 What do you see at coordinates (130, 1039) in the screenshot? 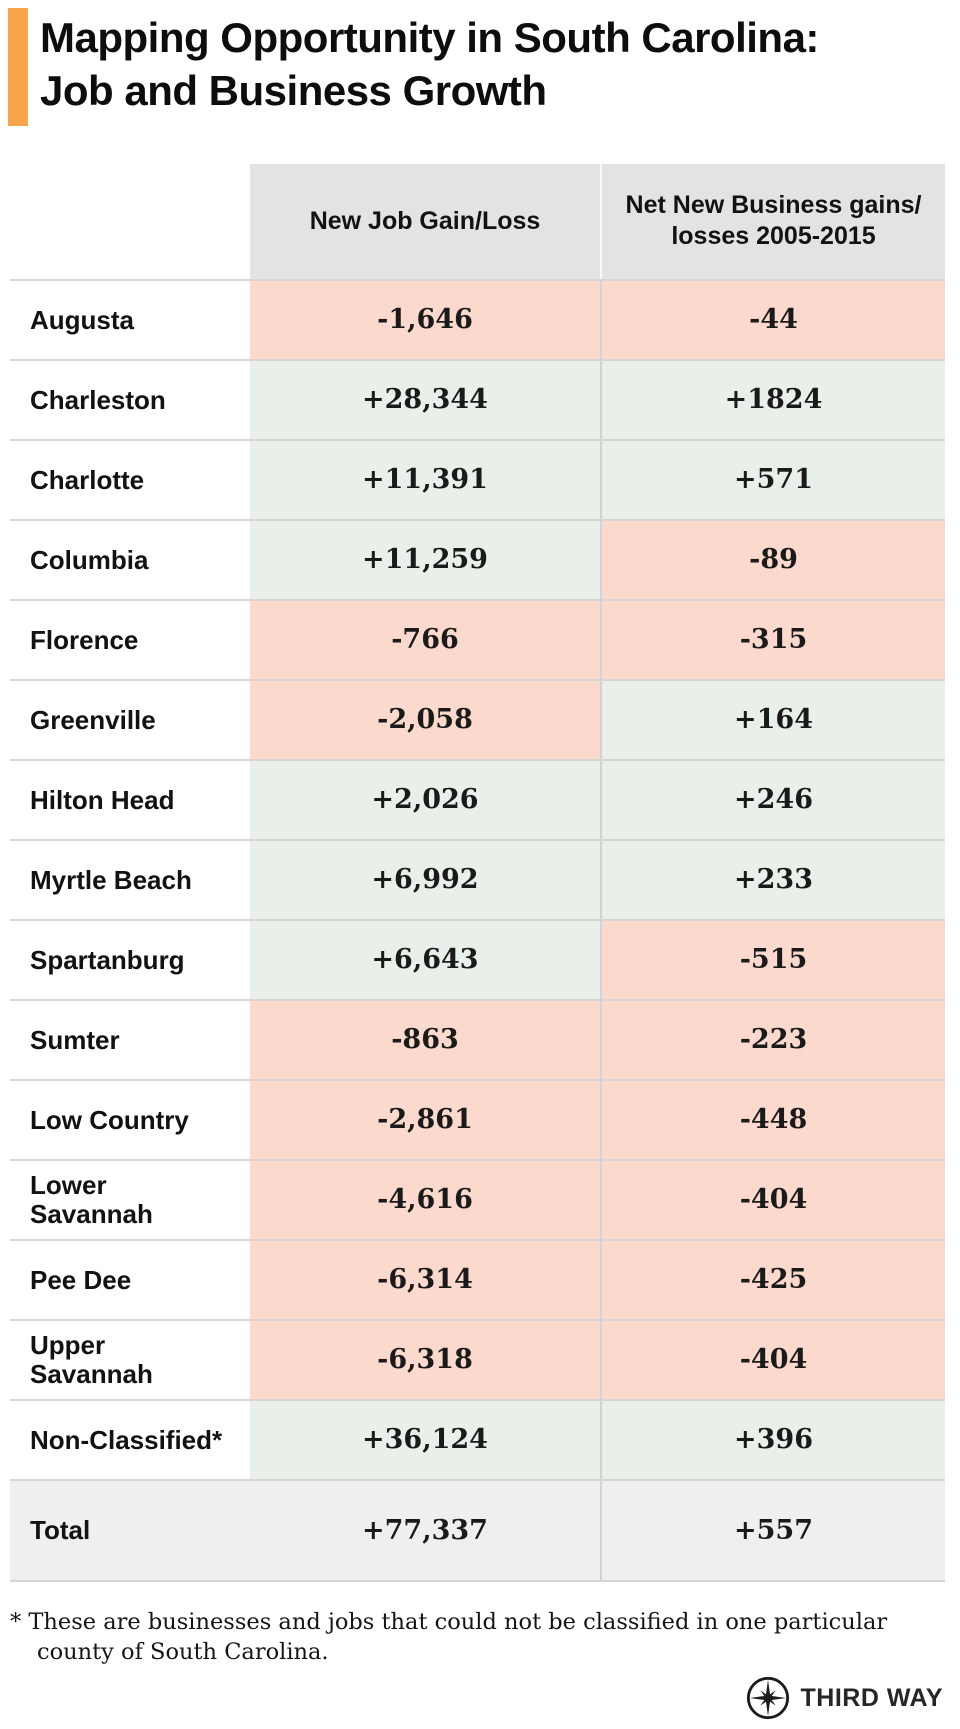
I see `row-label-cell: Sumter` at bounding box center [130, 1039].